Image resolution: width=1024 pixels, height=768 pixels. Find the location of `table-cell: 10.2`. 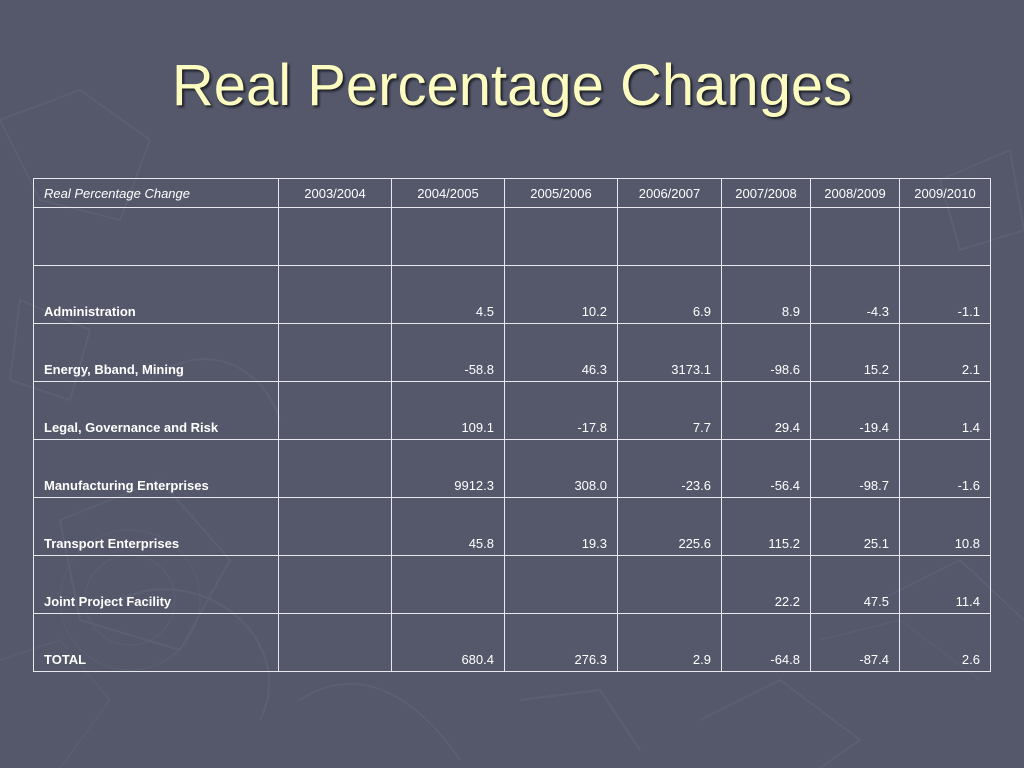

table-cell: 10.2 is located at coordinates (561, 294).